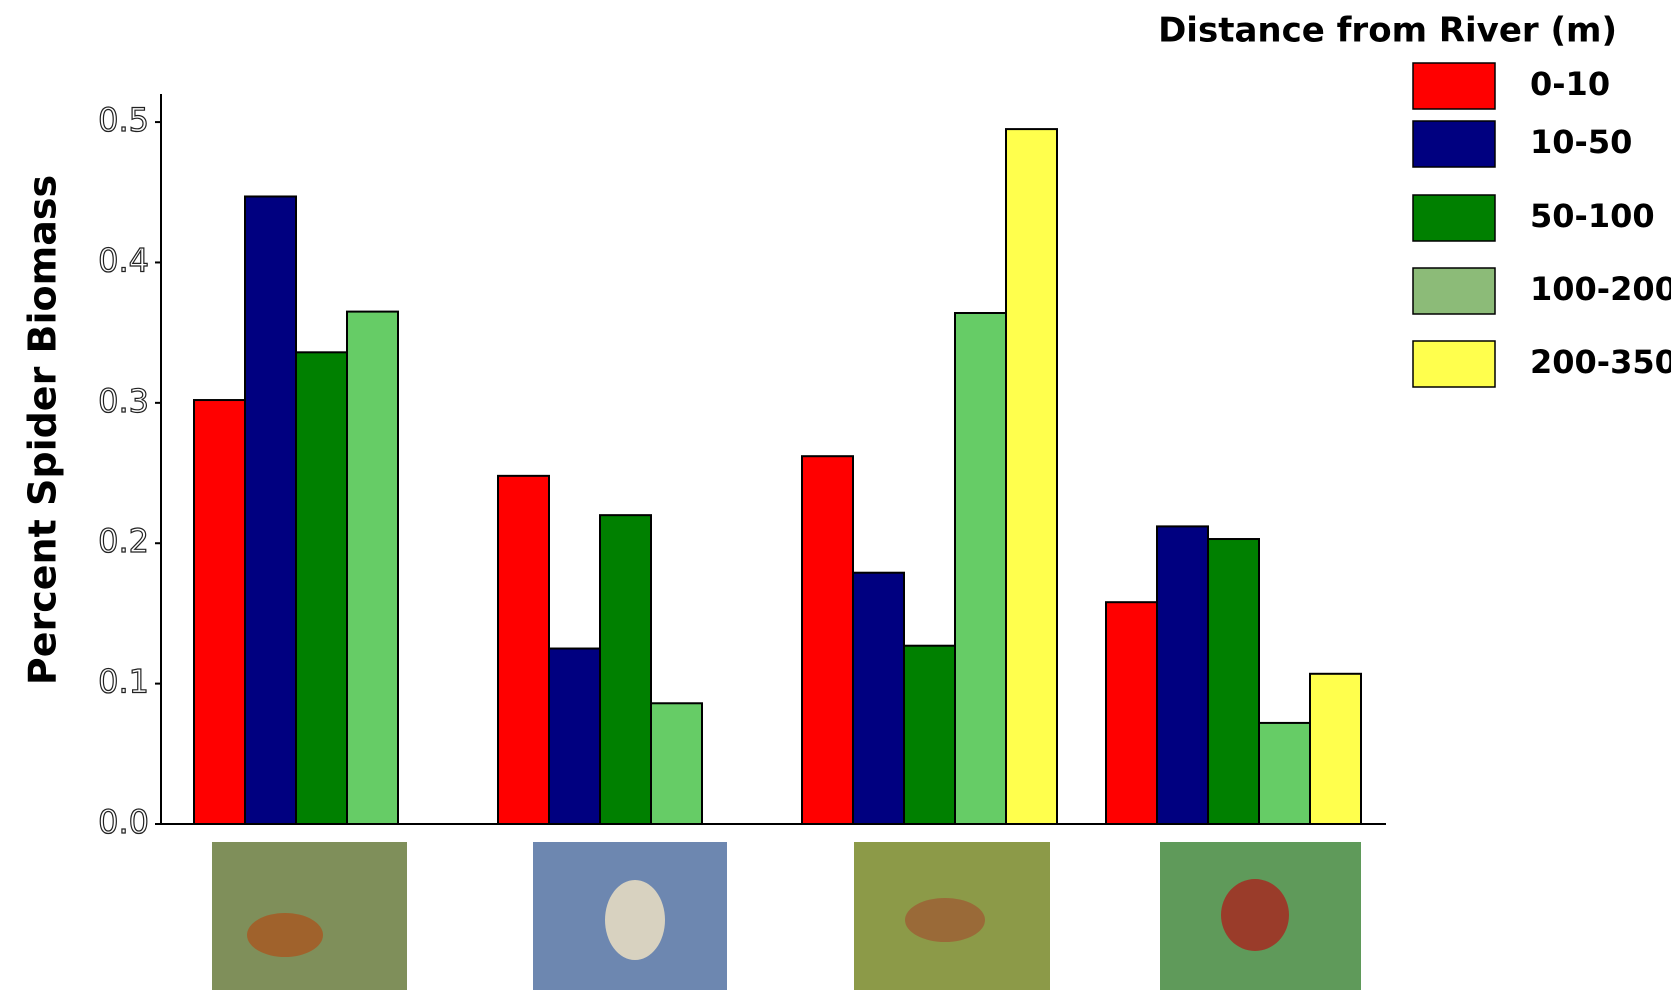  What do you see at coordinates (123, 401) in the screenshot?
I see `y-tick-label: 0.3` at bounding box center [123, 401].